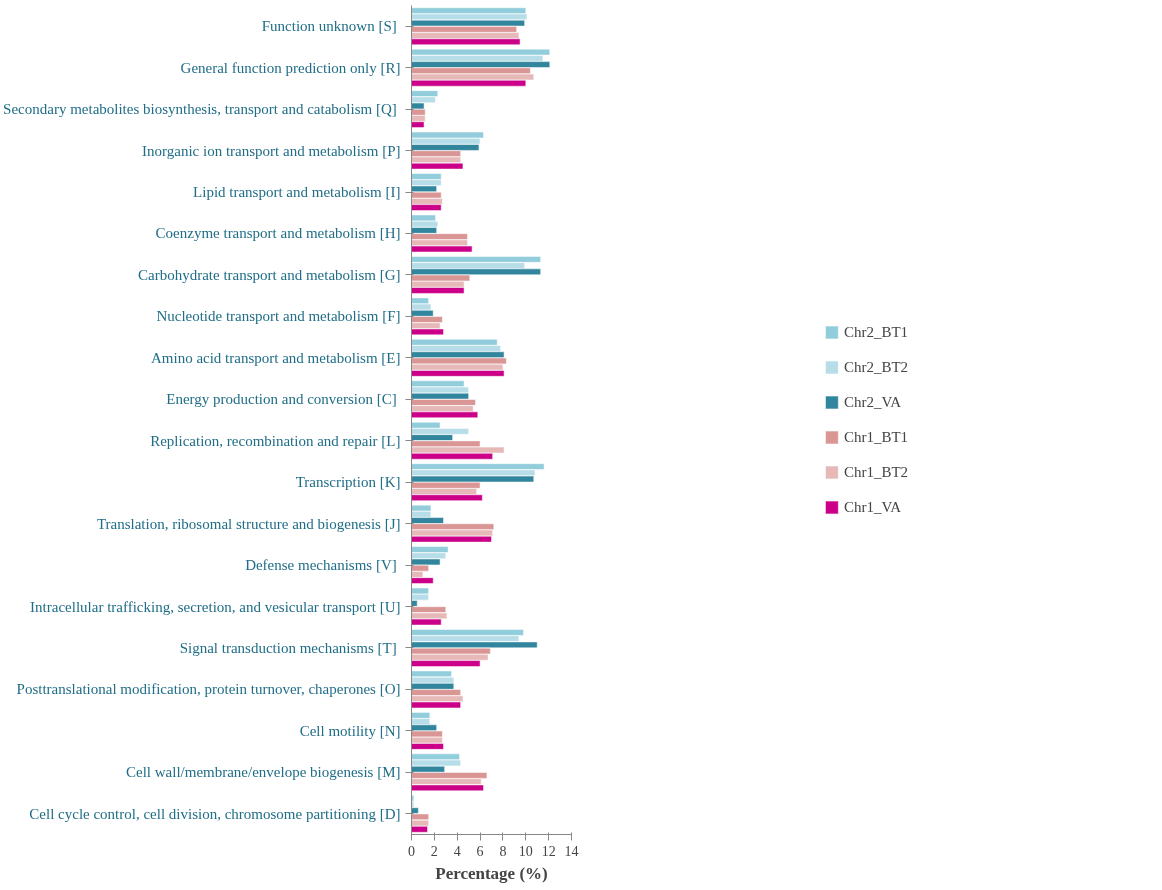 The width and height of the screenshot is (1162, 890). I want to click on y-tick-label: Function unknown [S], so click(329, 26).